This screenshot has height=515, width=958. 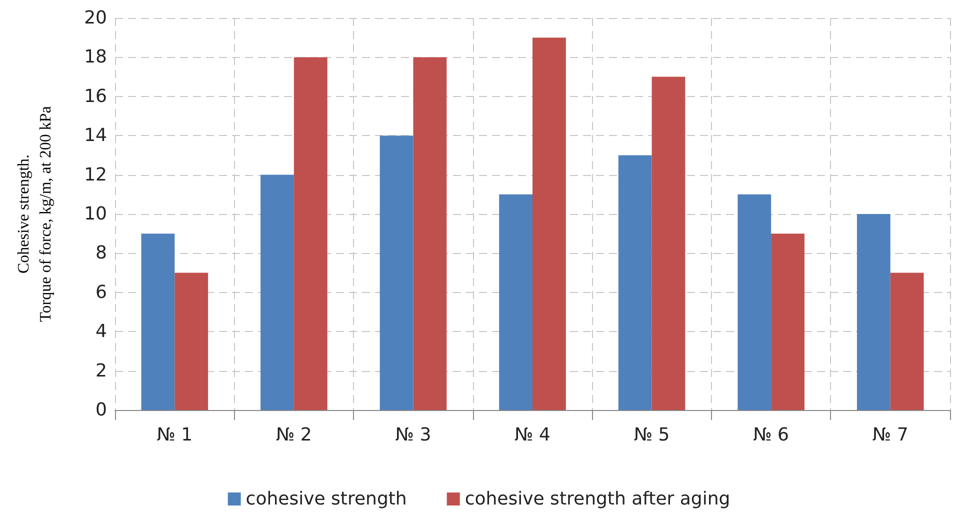 I want to click on y-tick-label: 12, so click(x=95, y=175).